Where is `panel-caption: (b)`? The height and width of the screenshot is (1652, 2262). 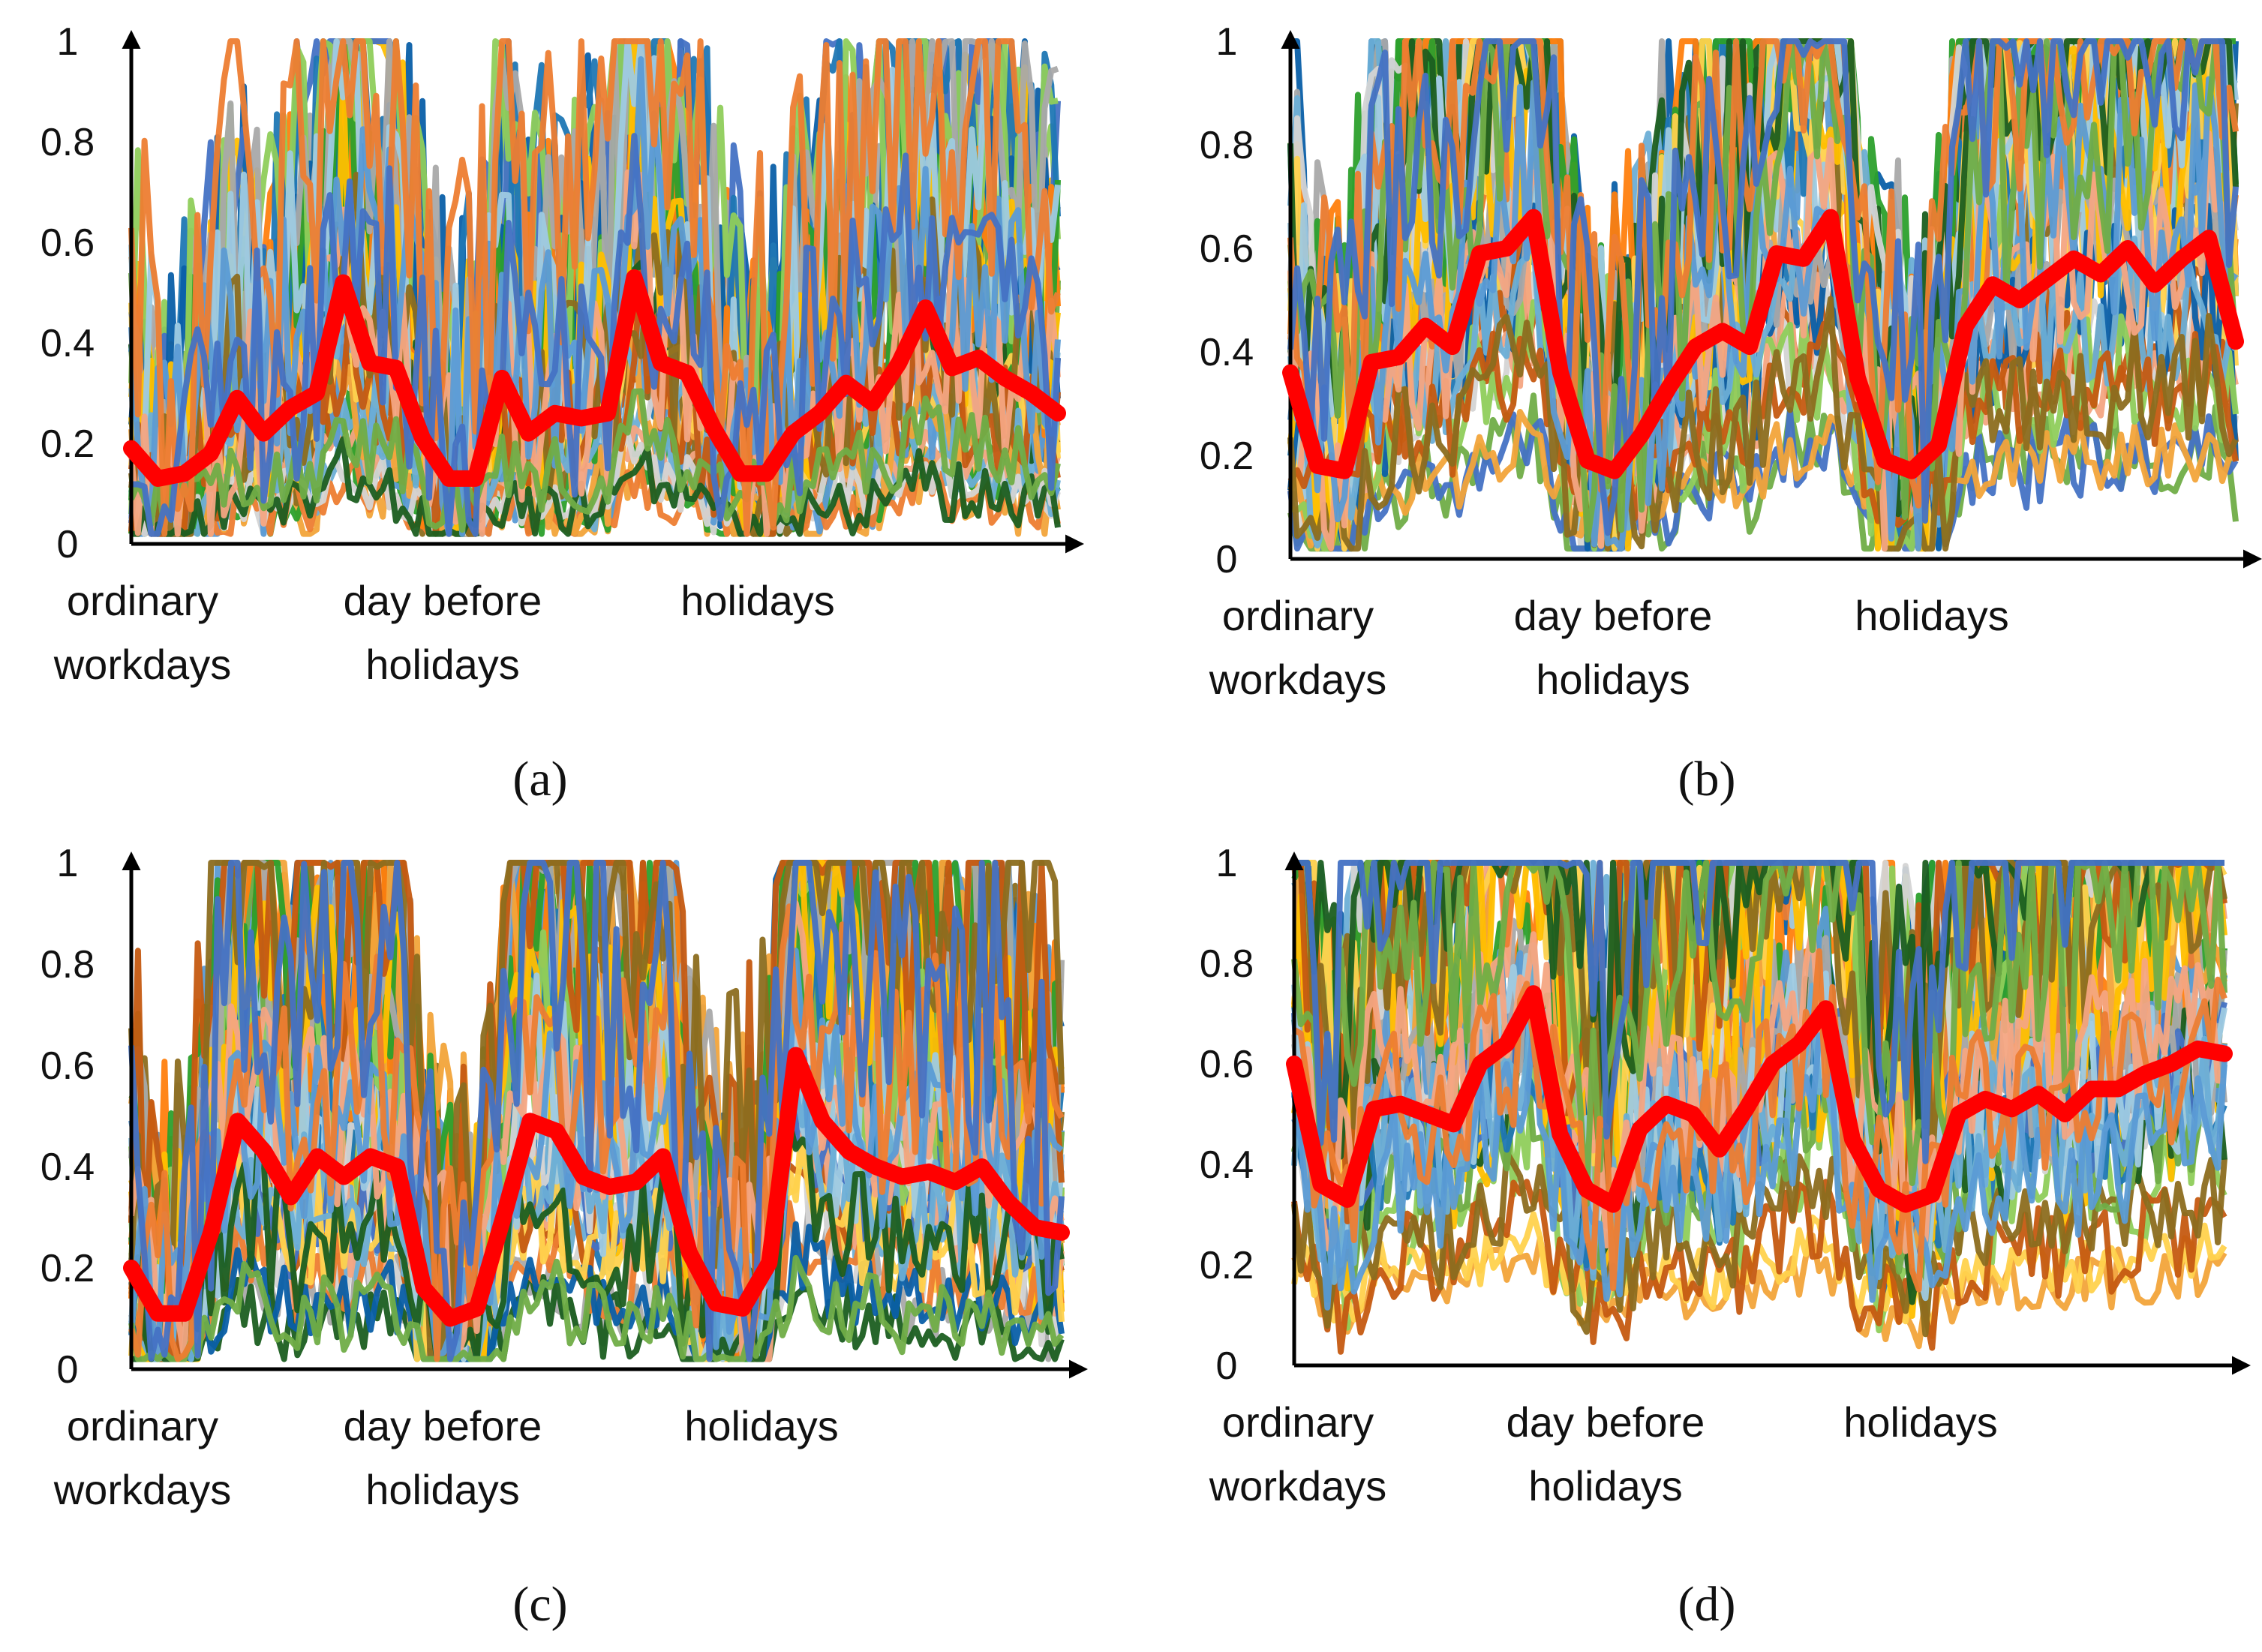
panel-caption: (b) is located at coordinates (1707, 779).